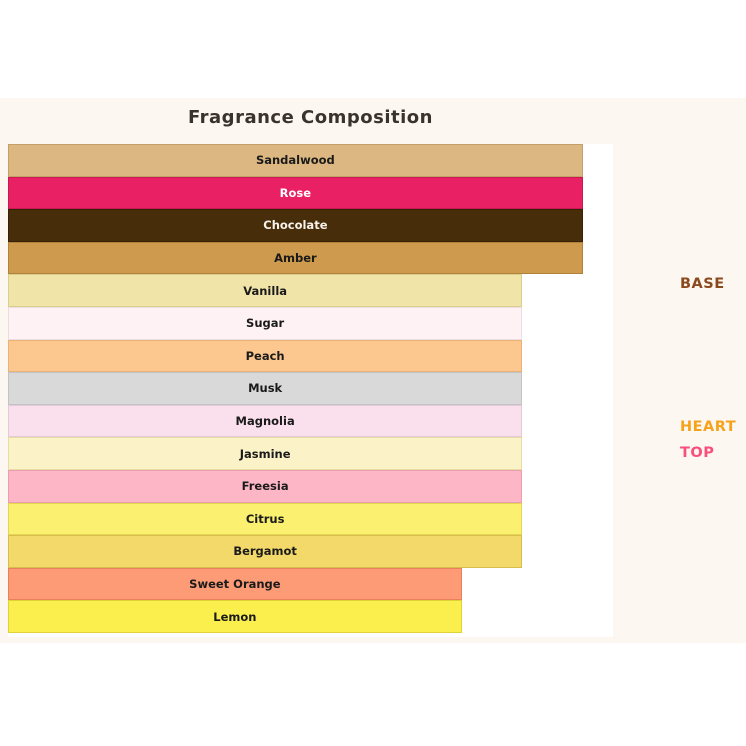  I want to click on bar-label: Chocolate, so click(295, 225).